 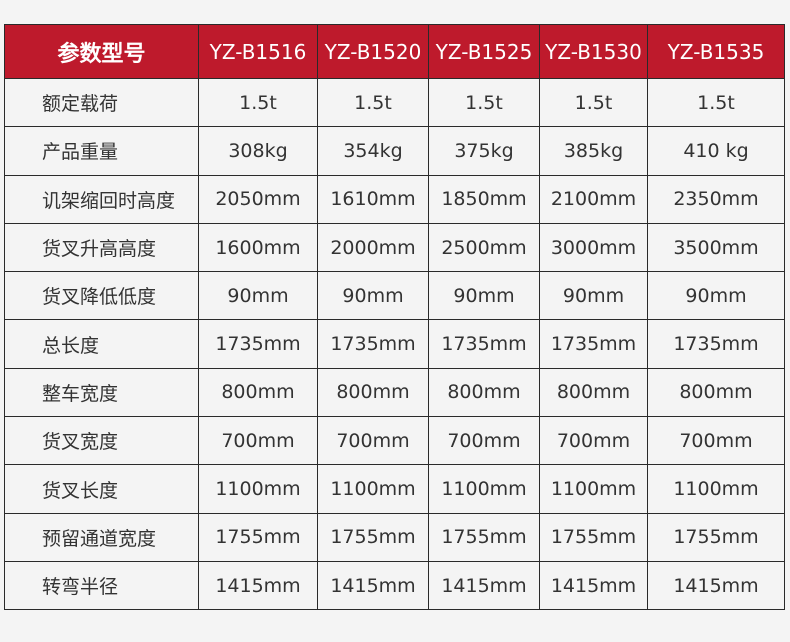 What do you see at coordinates (716, 51) in the screenshot?
I see `header-model: YZ-B1535` at bounding box center [716, 51].